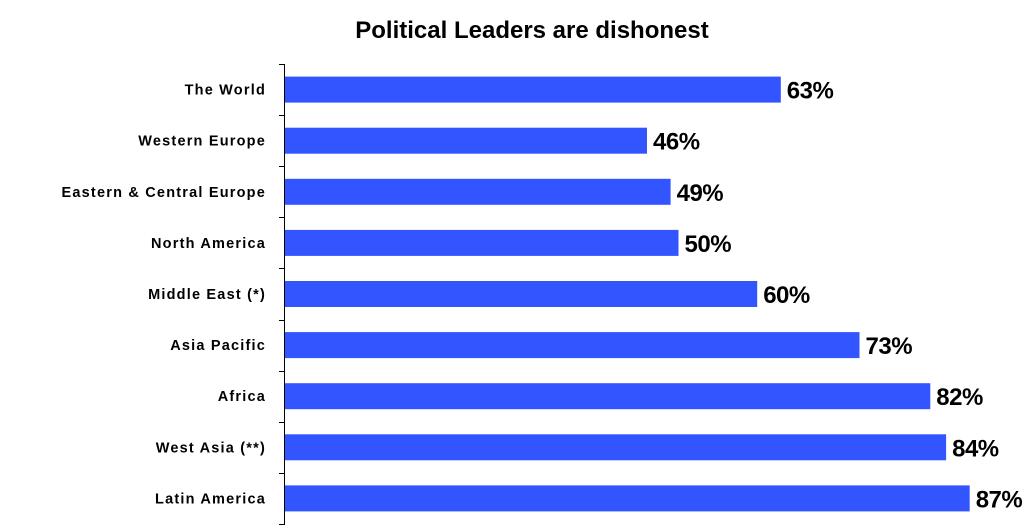 The height and width of the screenshot is (529, 1026). What do you see at coordinates (531, 30) in the screenshot?
I see `chart-title: Political Leaders are dishonest` at bounding box center [531, 30].